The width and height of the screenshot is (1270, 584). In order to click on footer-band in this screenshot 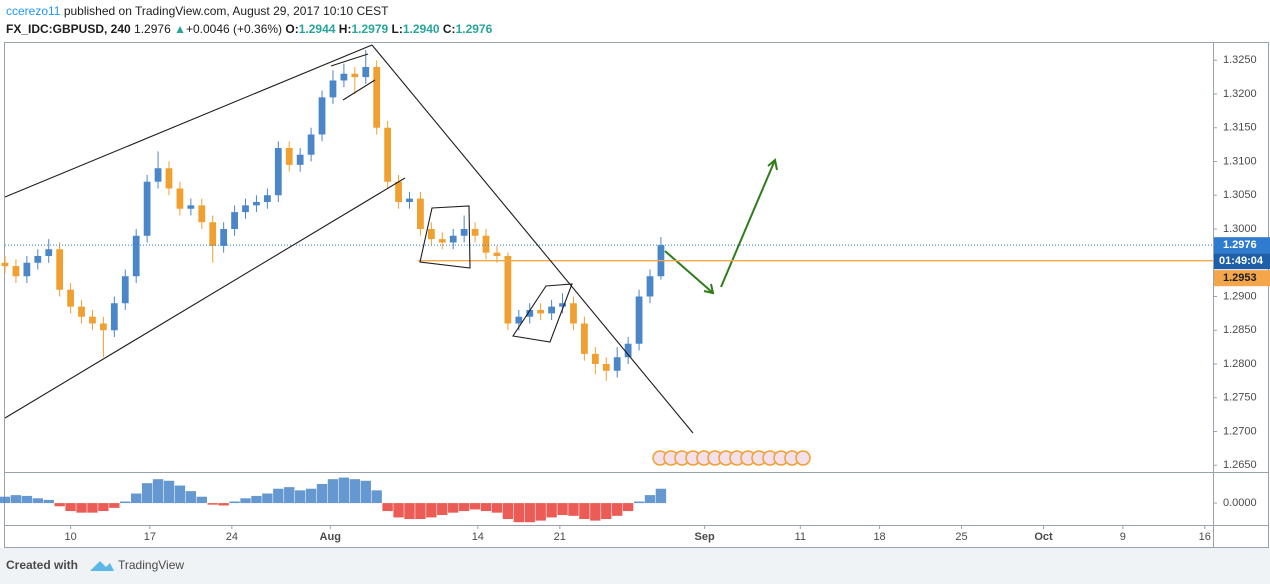, I will do `click(635, 566)`.